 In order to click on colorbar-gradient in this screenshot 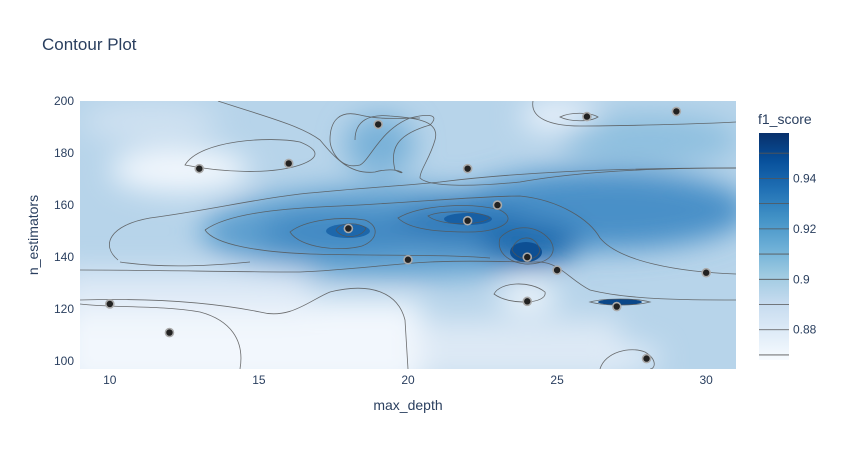, I will do `click(774, 246)`.